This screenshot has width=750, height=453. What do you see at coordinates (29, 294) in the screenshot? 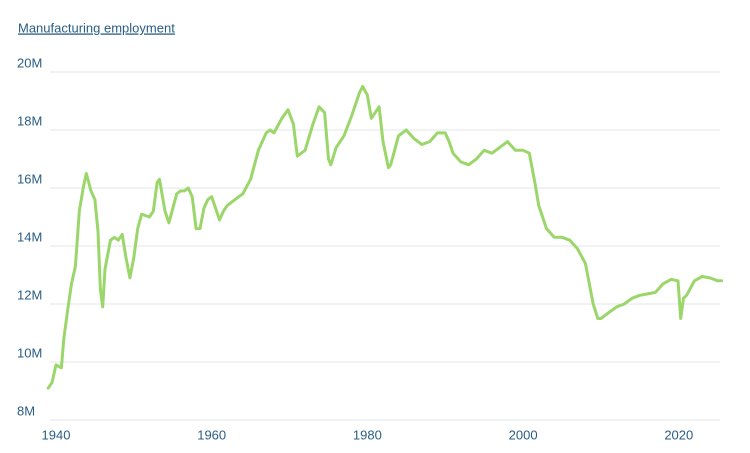
I see `y-tick-label: 12M` at bounding box center [29, 294].